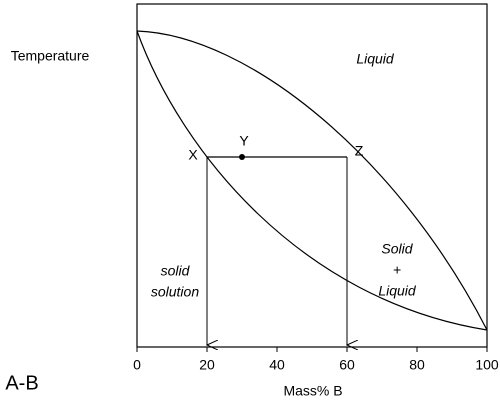 Image resolution: width=500 pixels, height=401 pixels. I want to click on point-label: Z, so click(359, 151).